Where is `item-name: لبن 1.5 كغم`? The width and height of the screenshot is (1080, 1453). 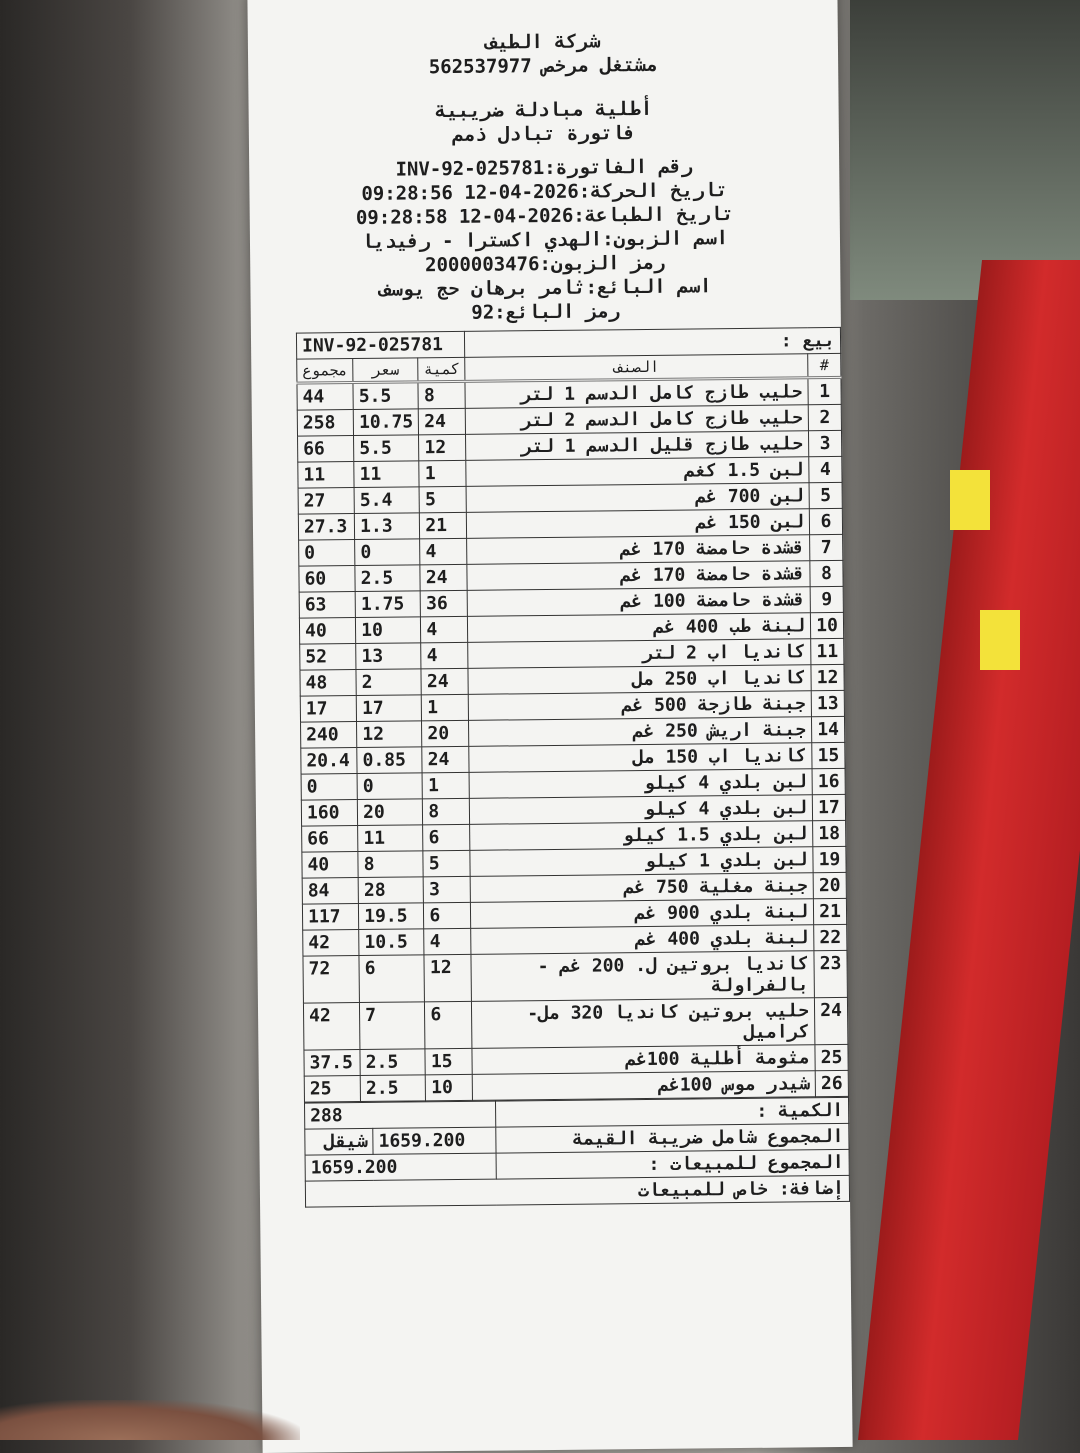 item-name: لبن 1.5 كغم is located at coordinates (638, 471).